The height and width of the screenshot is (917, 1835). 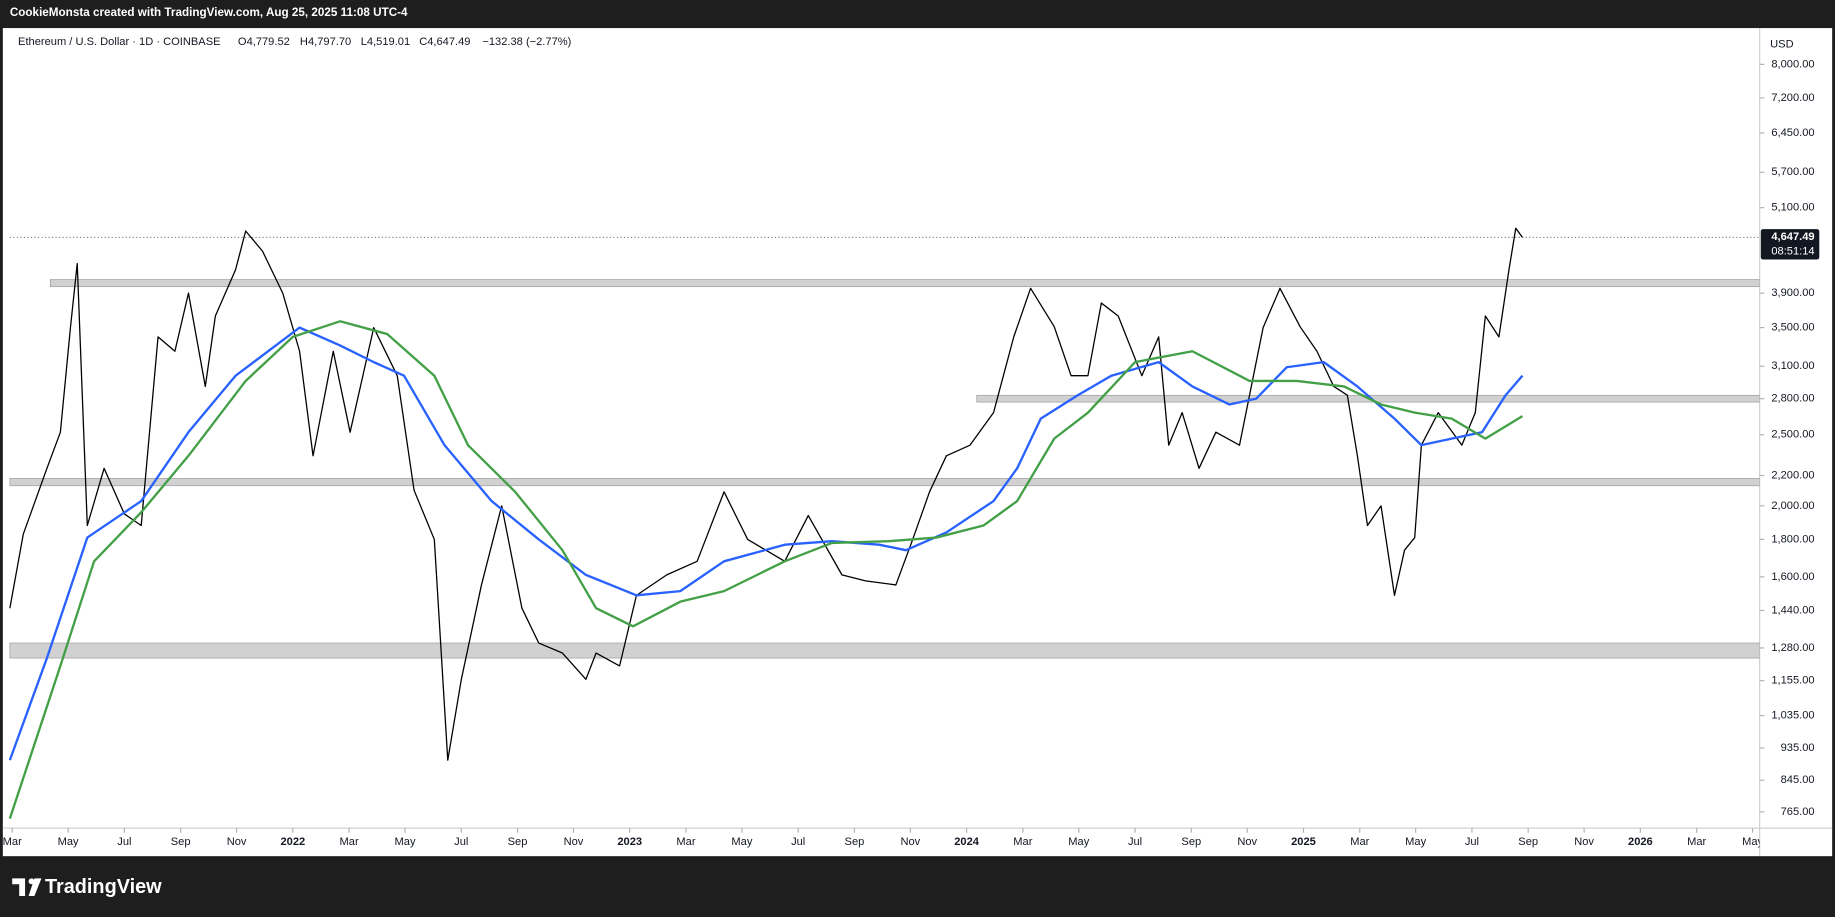 What do you see at coordinates (1792, 293) in the screenshot?
I see `y-tick-label: 3,900.00` at bounding box center [1792, 293].